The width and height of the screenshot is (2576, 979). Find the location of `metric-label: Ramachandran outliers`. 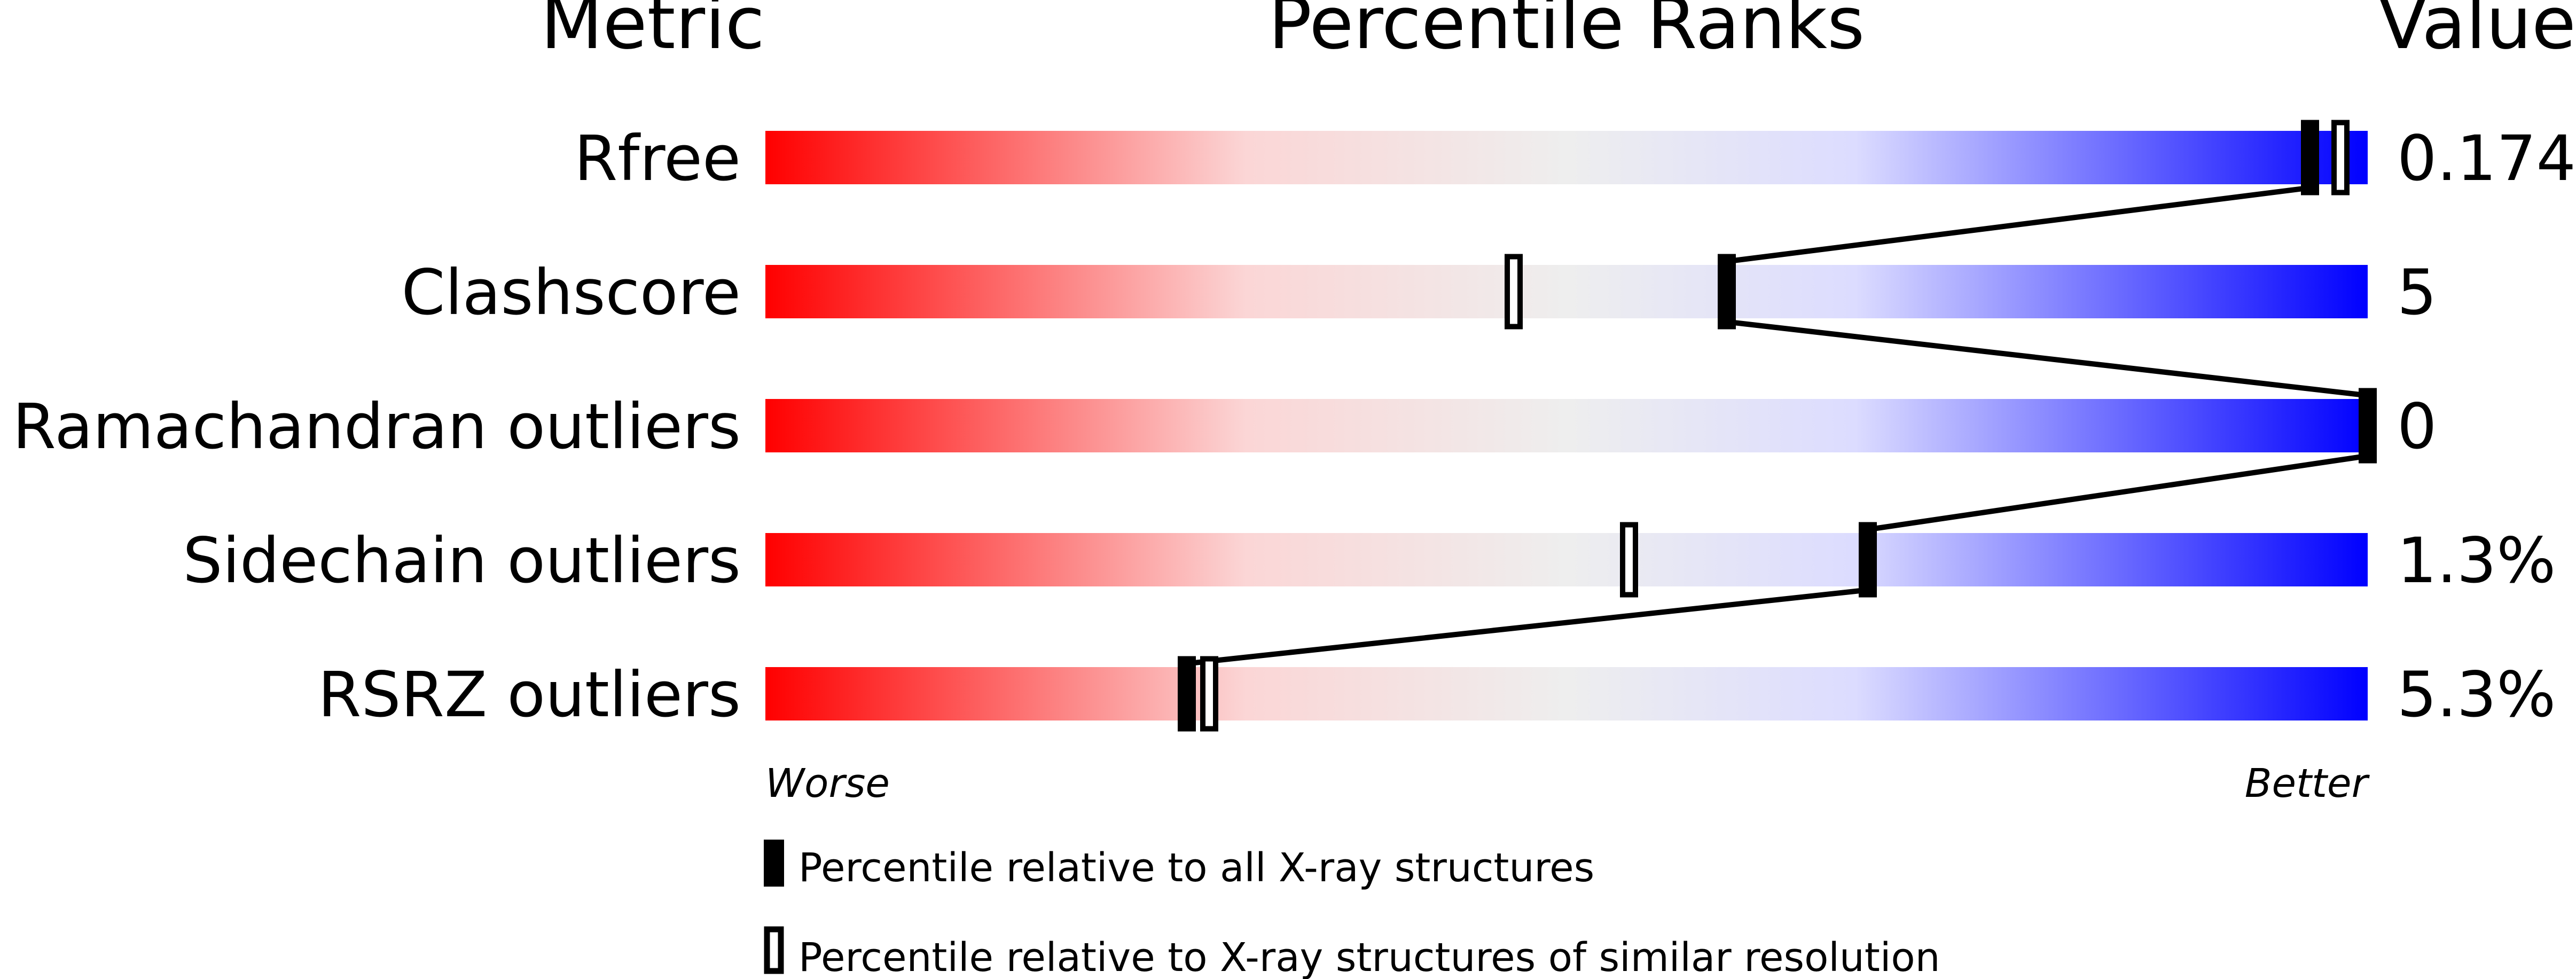

metric-label: Ramachandran outliers is located at coordinates (377, 426).